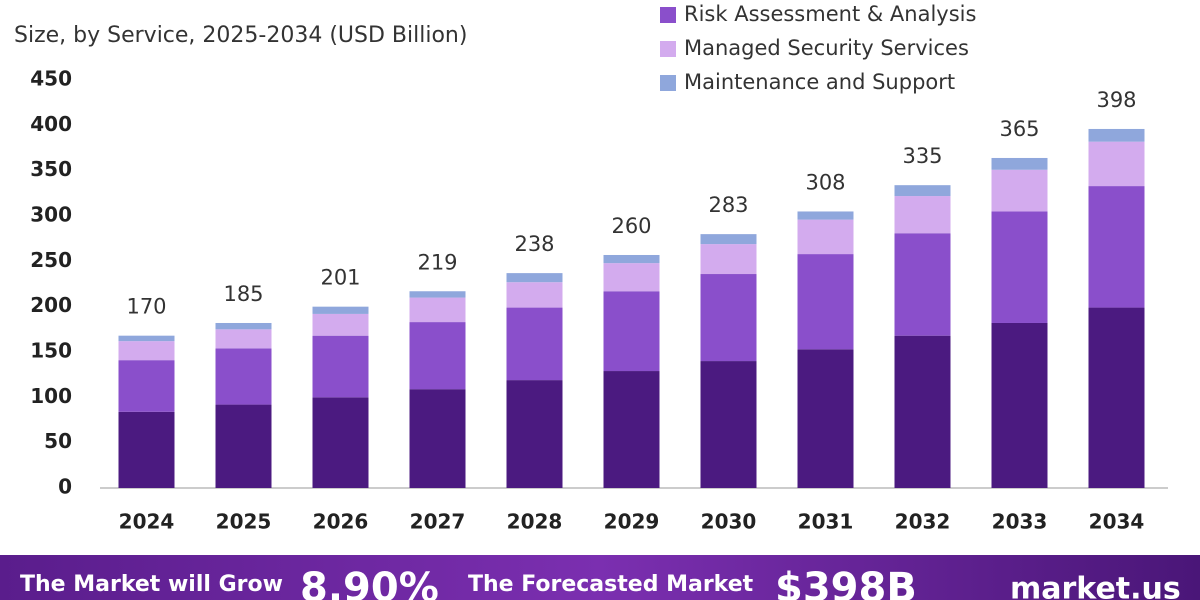 This screenshot has height=600, width=1200. I want to click on y-tick-label: 250, so click(51, 260).